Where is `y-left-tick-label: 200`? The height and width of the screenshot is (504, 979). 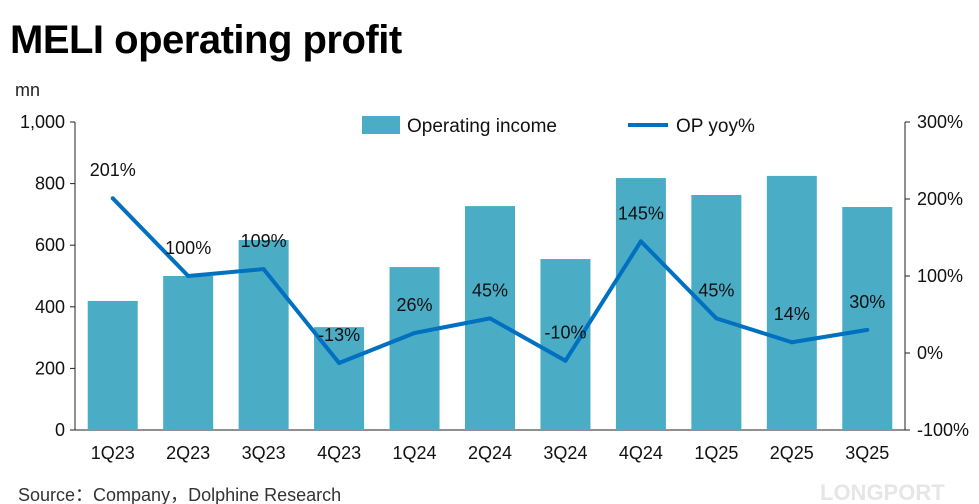
y-left-tick-label: 200 is located at coordinates (50, 368).